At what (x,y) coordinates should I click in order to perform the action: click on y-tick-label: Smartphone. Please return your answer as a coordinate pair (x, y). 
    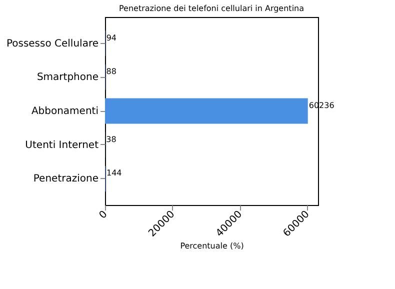
    Looking at the image, I should click on (67, 78).